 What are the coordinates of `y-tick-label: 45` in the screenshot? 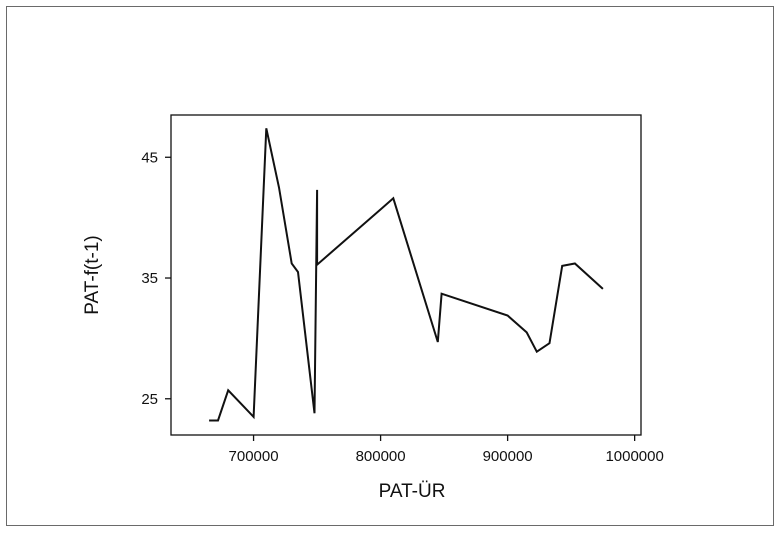 It's located at (149, 157).